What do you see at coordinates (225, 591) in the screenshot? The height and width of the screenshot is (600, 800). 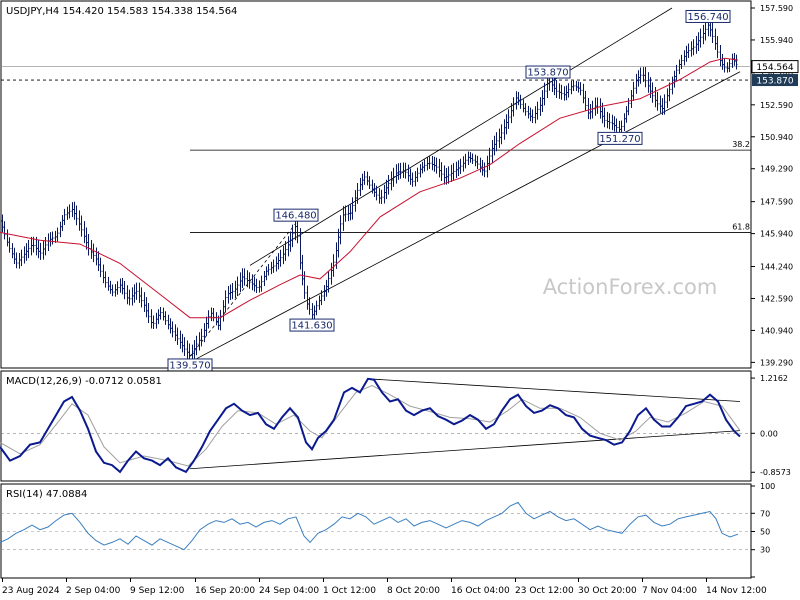 I see `time-tick-label: 16 Sep 20:00` at bounding box center [225, 591].